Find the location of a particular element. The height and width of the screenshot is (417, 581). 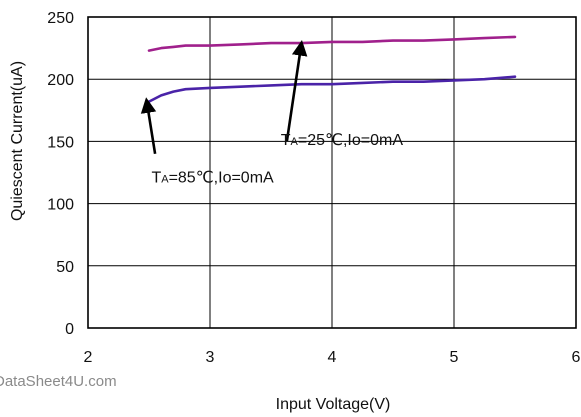

x-axis-label: Input Voltage(V) is located at coordinates (333, 404).